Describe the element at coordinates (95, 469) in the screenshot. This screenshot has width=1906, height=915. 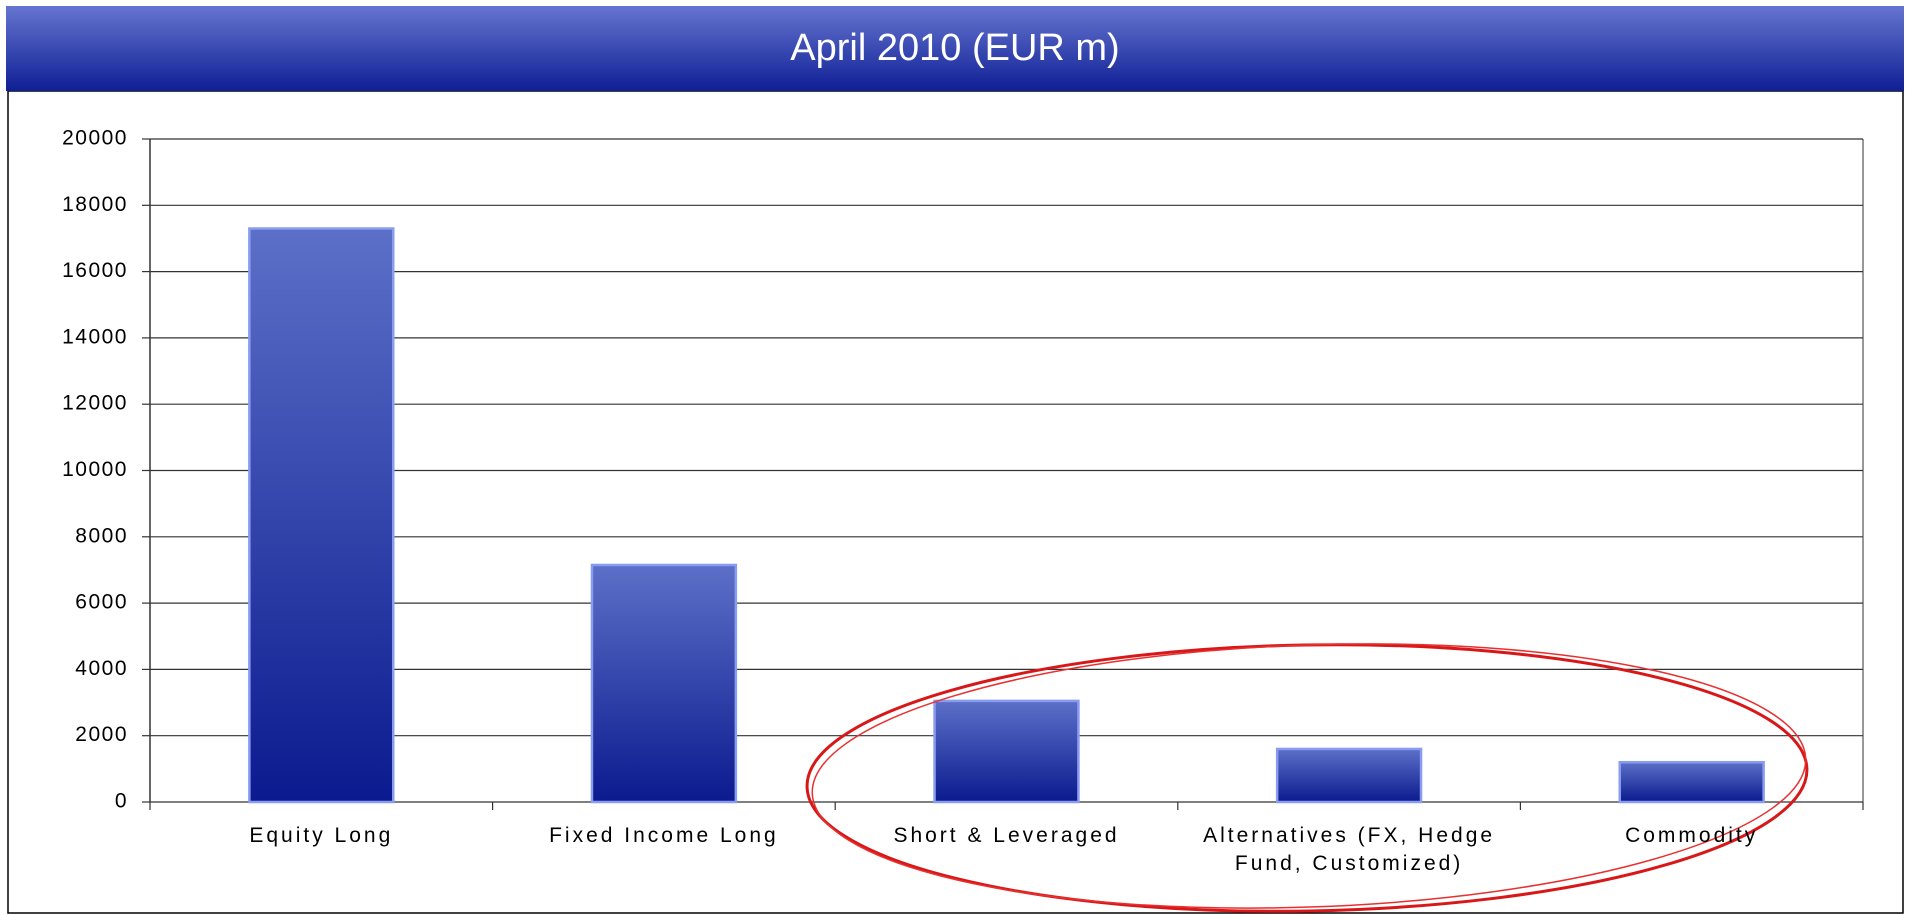
I see `y-tick-label: 10000` at that location.